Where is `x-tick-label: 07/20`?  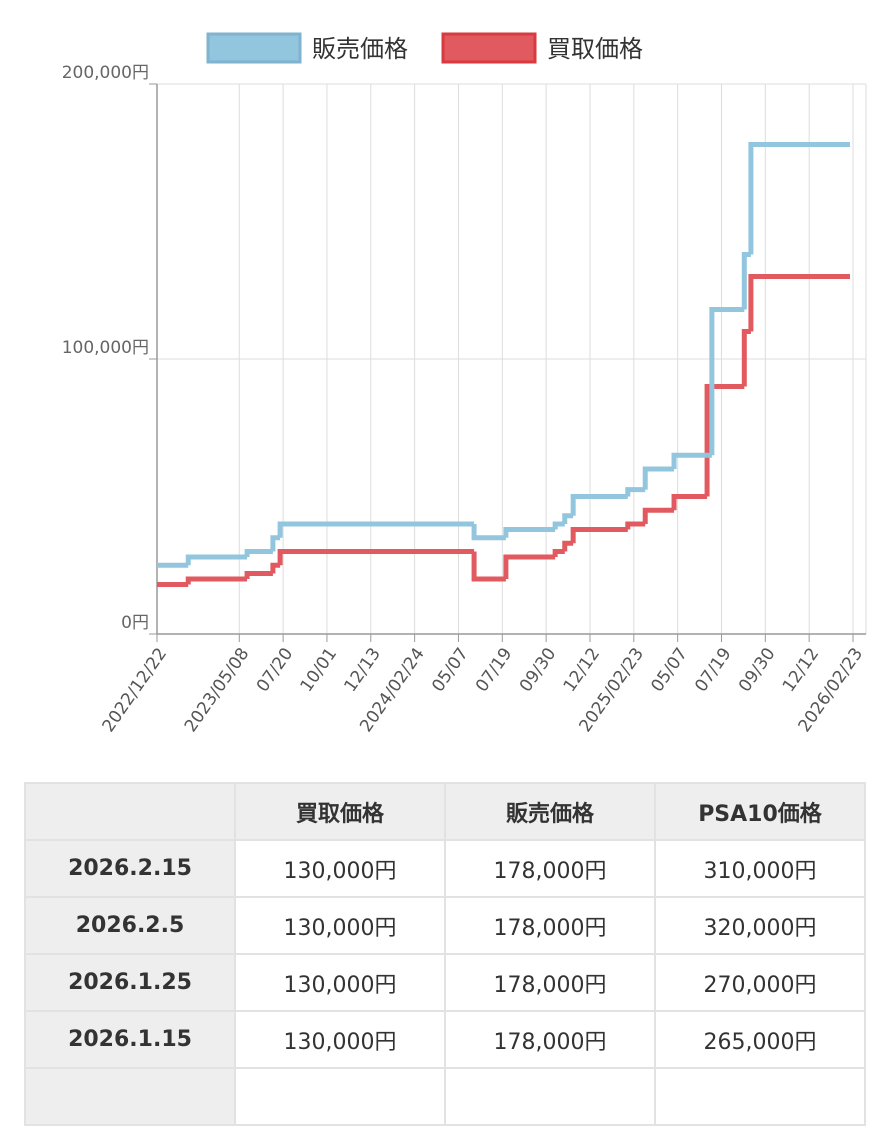 x-tick-label: 07/20 is located at coordinates (275, 670).